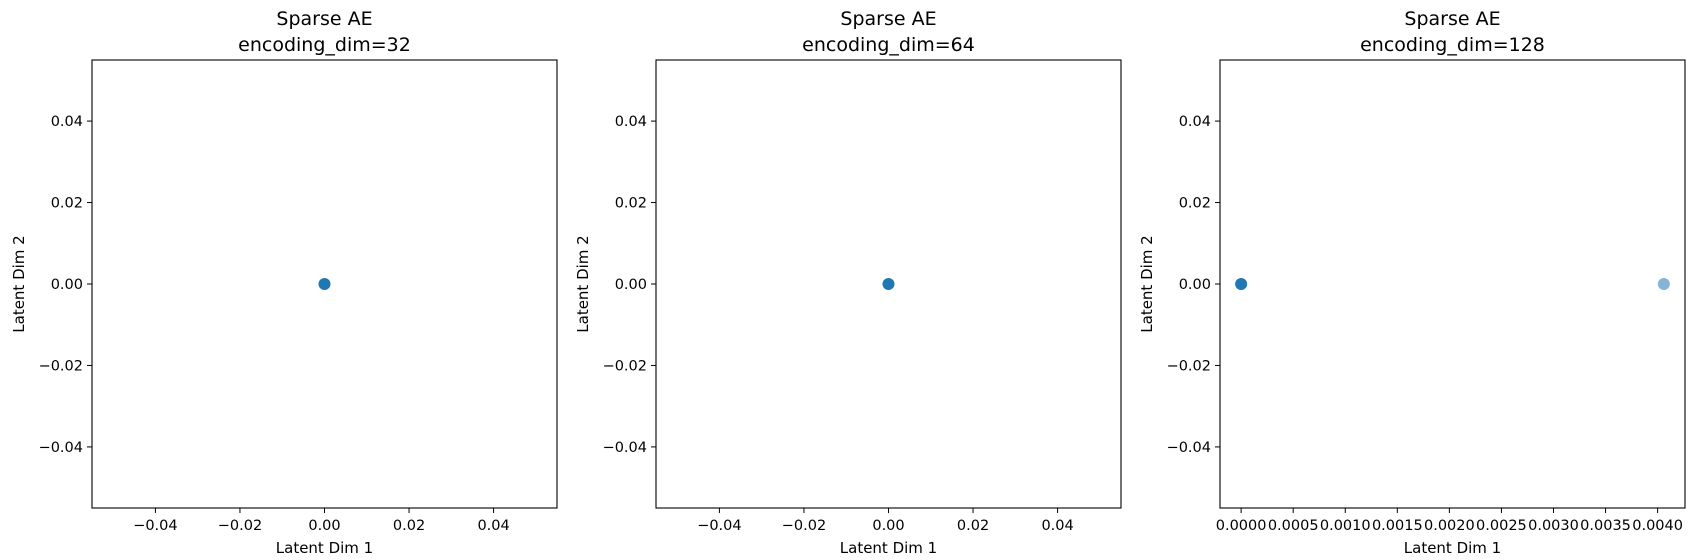 The image size is (1696, 560). What do you see at coordinates (1553, 526) in the screenshot?
I see `x-tick-label: 0.0030` at bounding box center [1553, 526].